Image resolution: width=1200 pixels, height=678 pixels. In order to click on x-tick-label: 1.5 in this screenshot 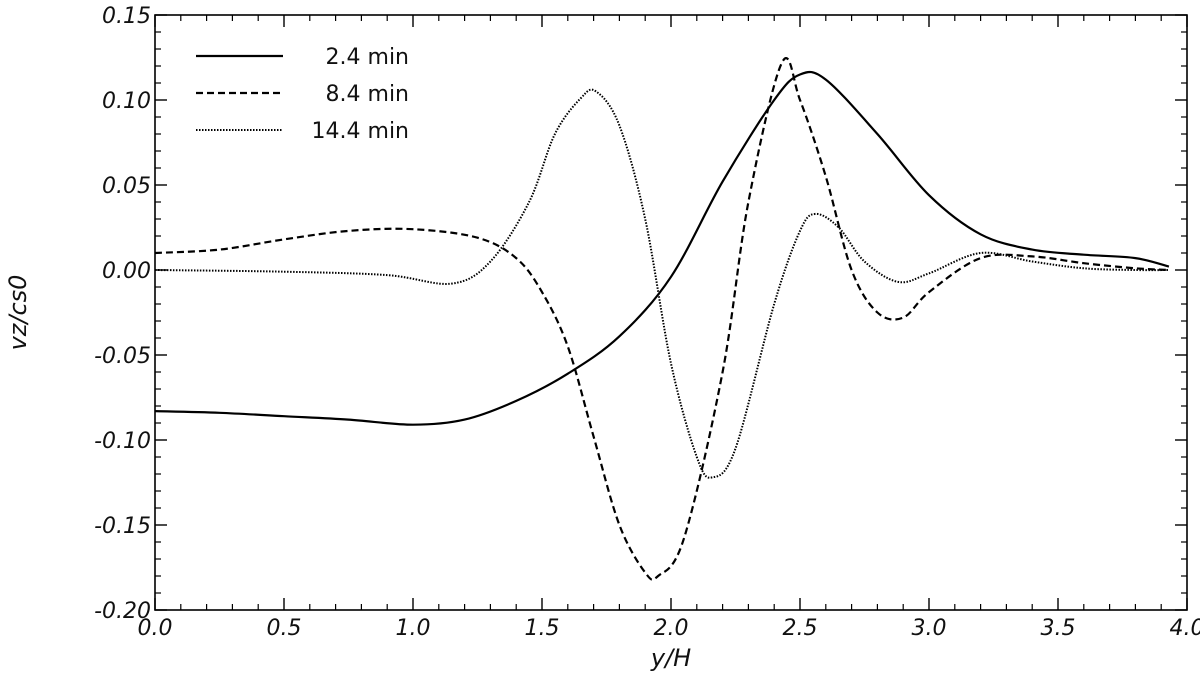, I will do `click(542, 628)`.